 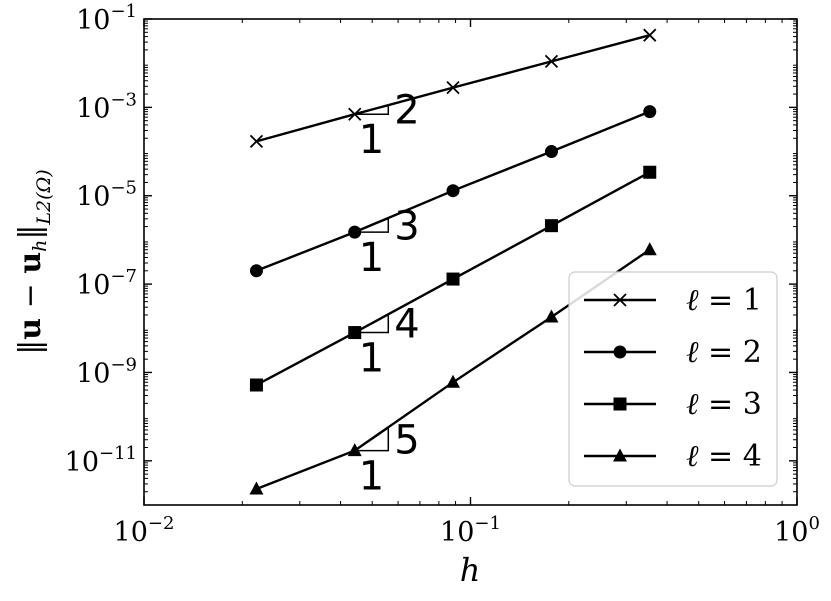 I want to click on legend-entries: ℓ = 1 ℓ = 2 ℓ = 3 ℓ = 4, so click(x=673, y=378).